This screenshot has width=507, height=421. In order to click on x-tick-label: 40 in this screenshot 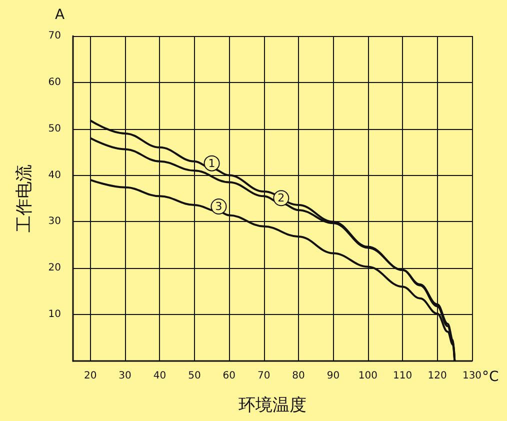, I will do `click(159, 376)`.